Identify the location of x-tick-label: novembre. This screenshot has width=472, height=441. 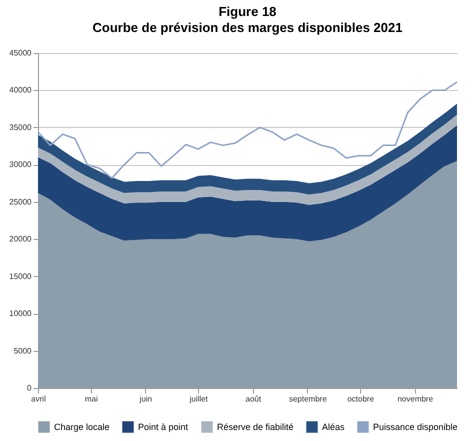
(415, 399).